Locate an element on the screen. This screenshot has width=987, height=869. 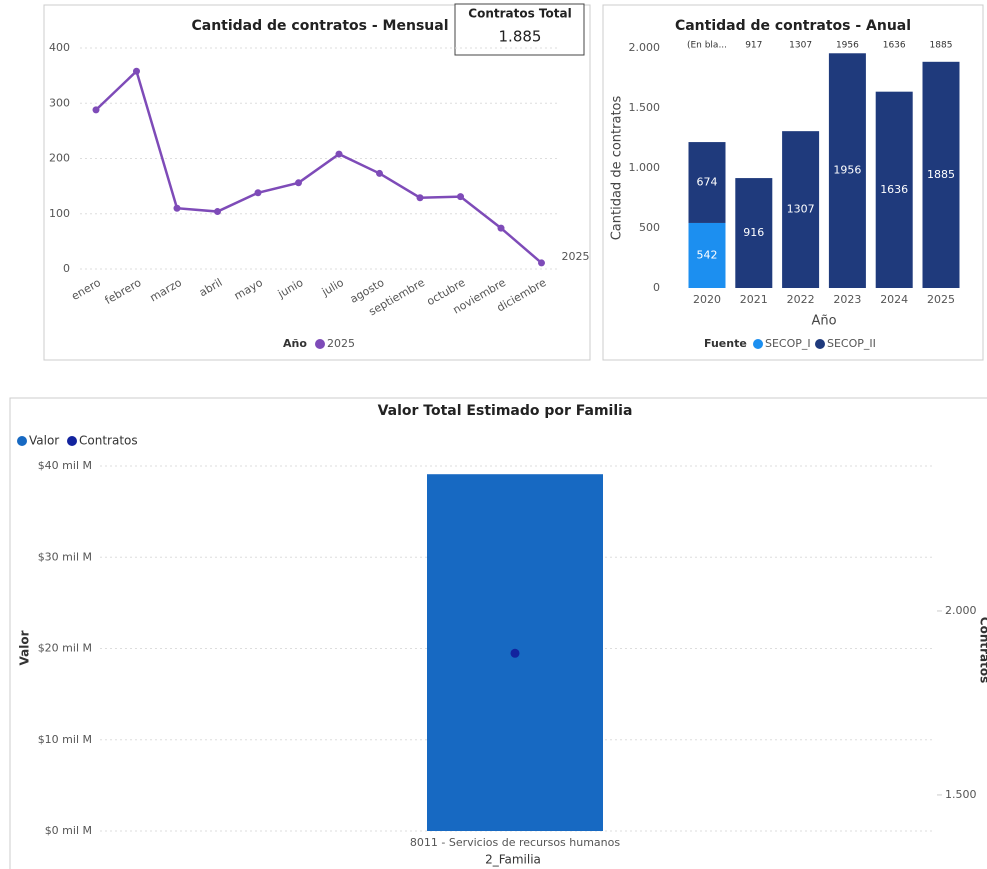
data-label: 1307 is located at coordinates (801, 209).